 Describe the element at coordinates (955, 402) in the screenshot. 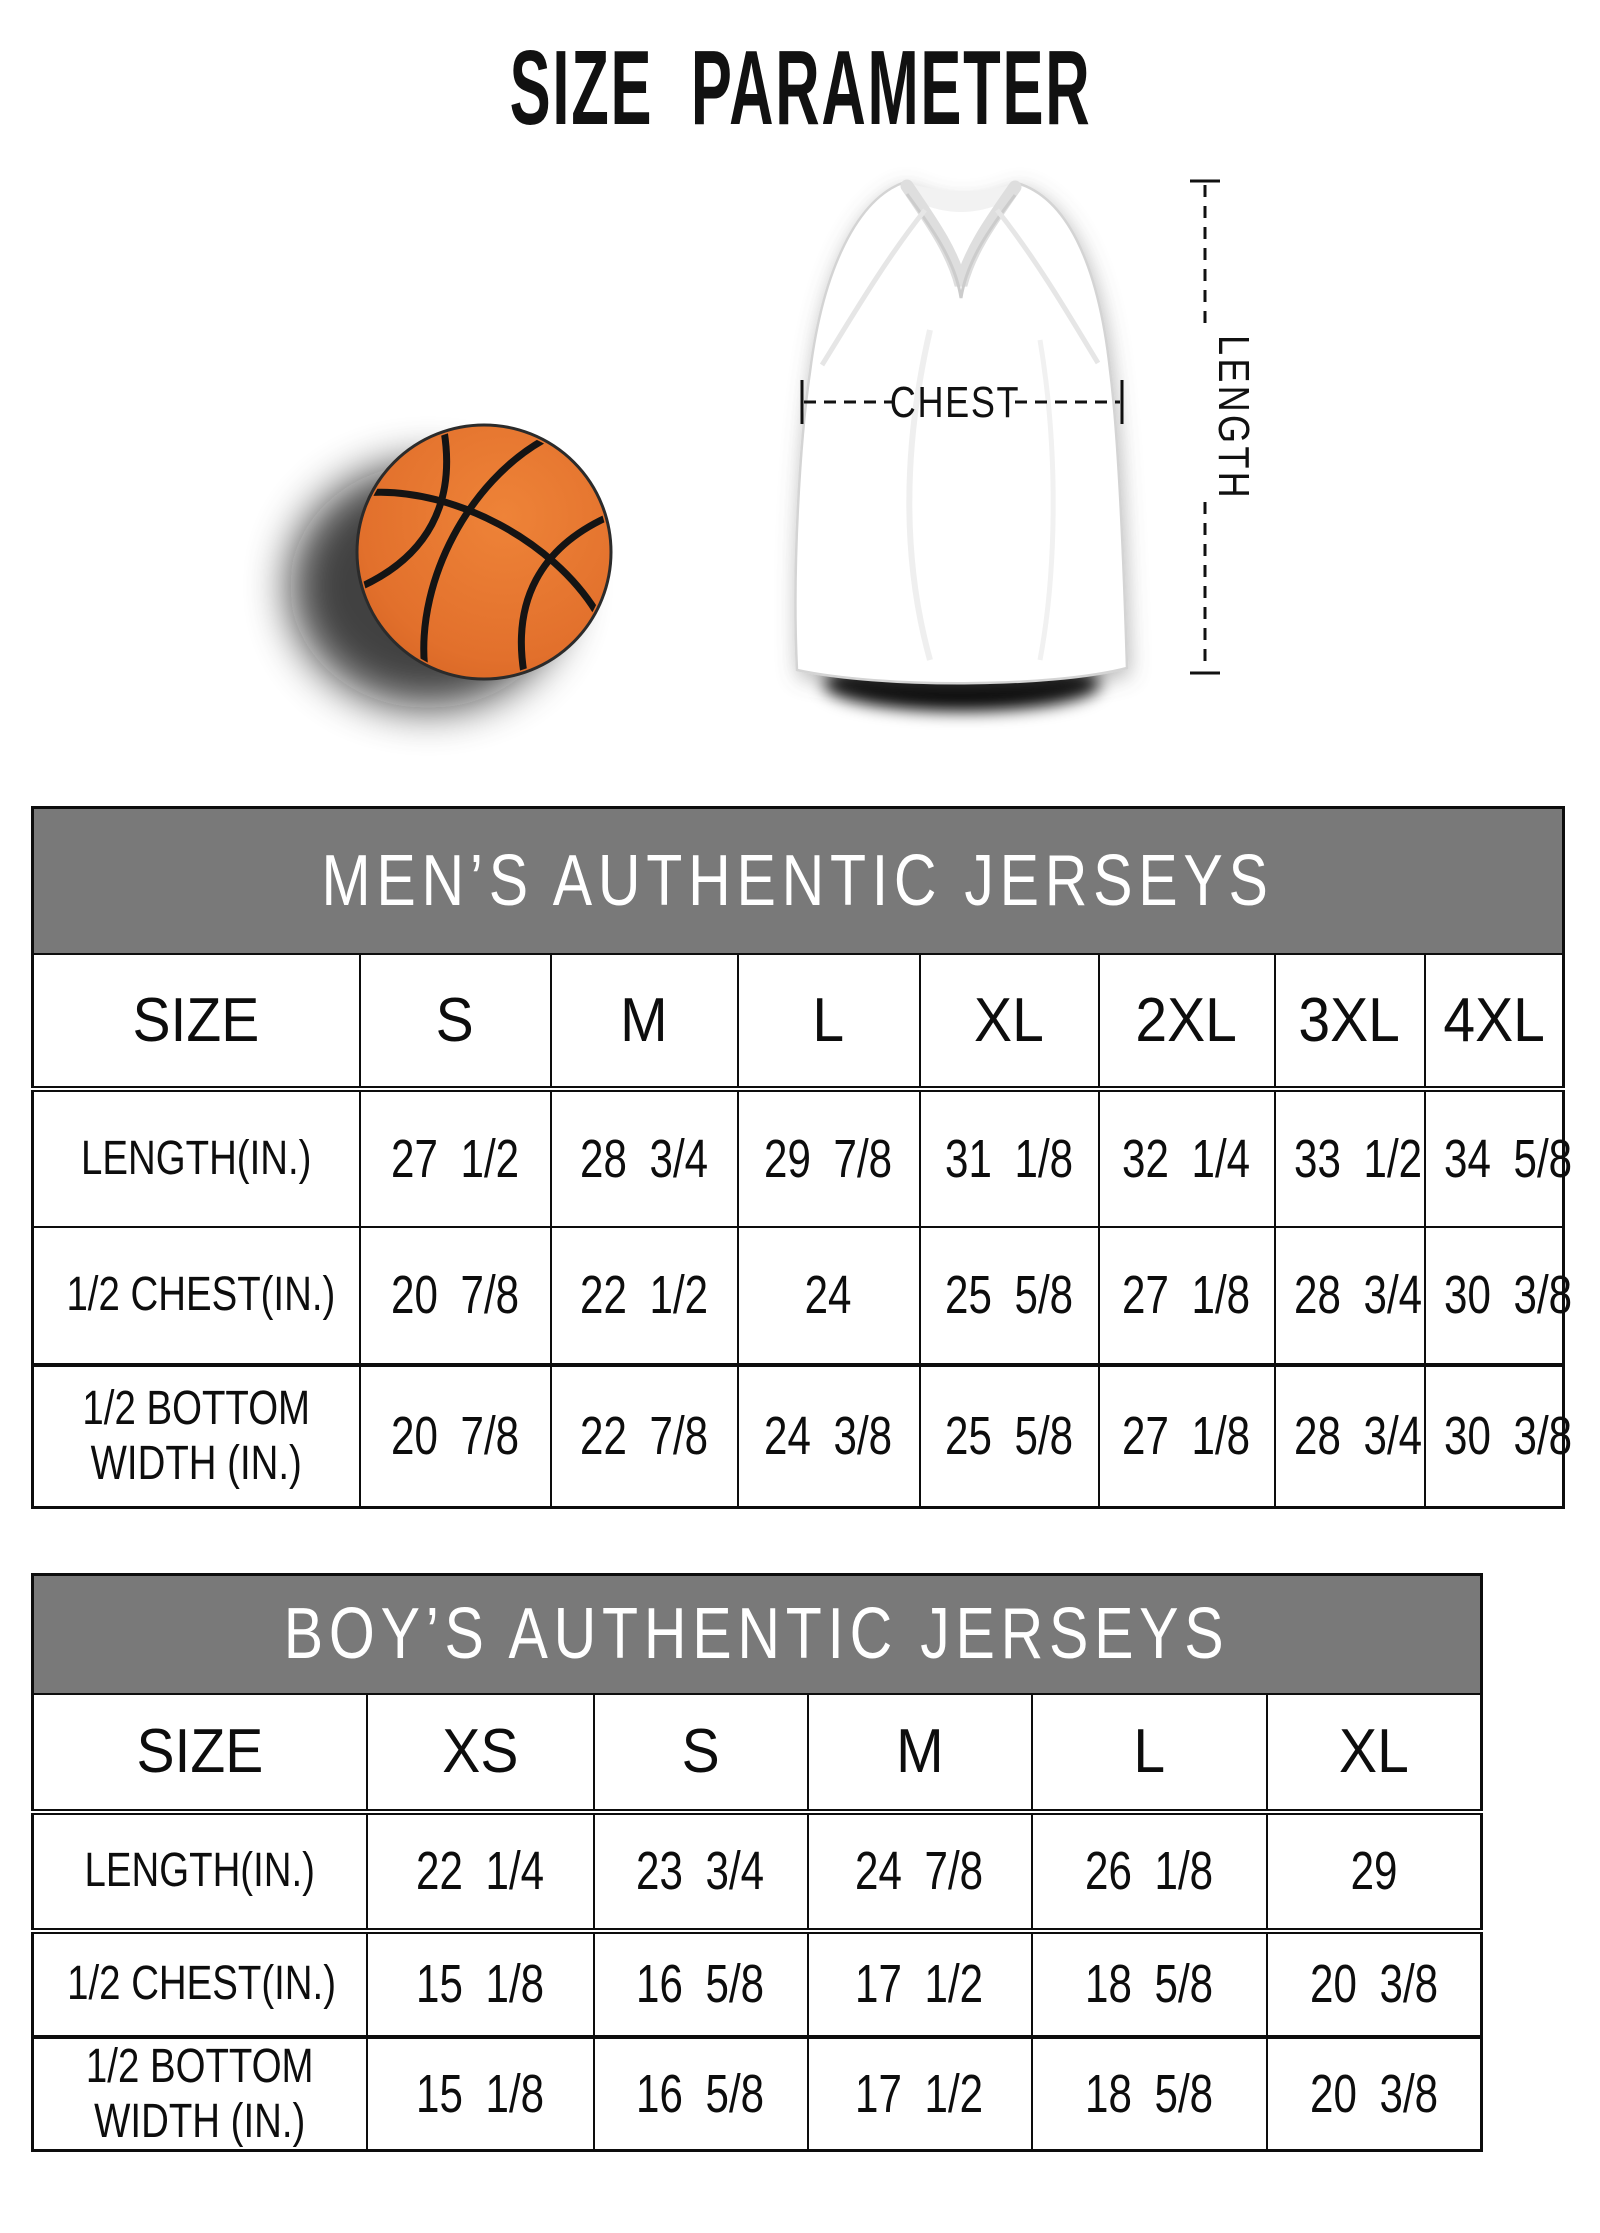

I see `chest-label: CHEST` at that location.